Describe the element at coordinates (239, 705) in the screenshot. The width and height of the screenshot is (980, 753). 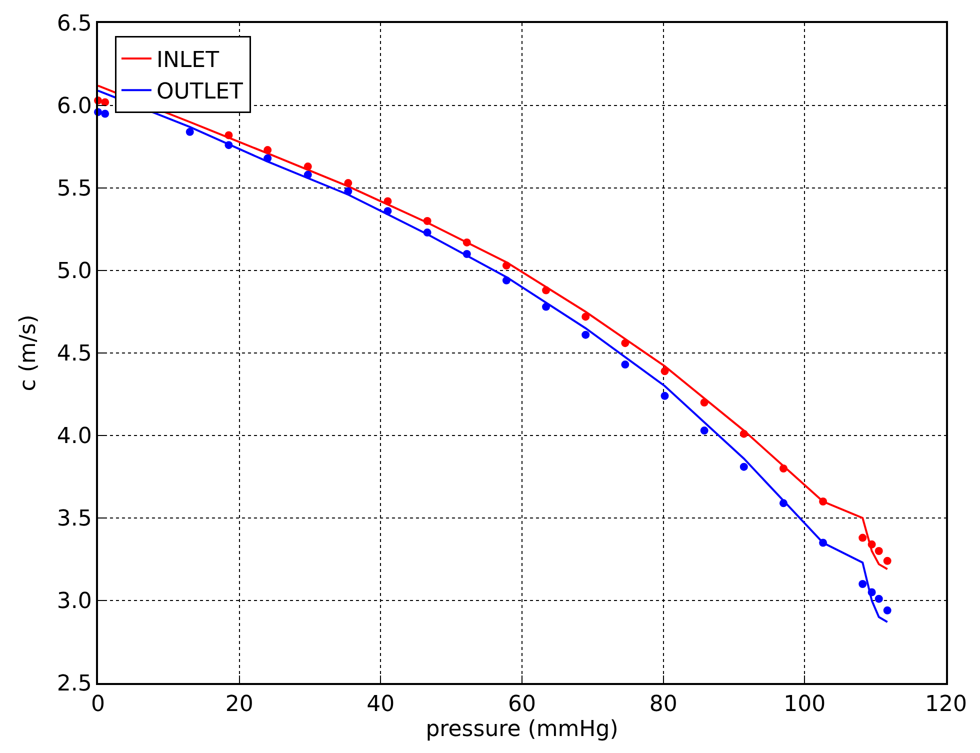
I see `x-tick-label: 20` at that location.